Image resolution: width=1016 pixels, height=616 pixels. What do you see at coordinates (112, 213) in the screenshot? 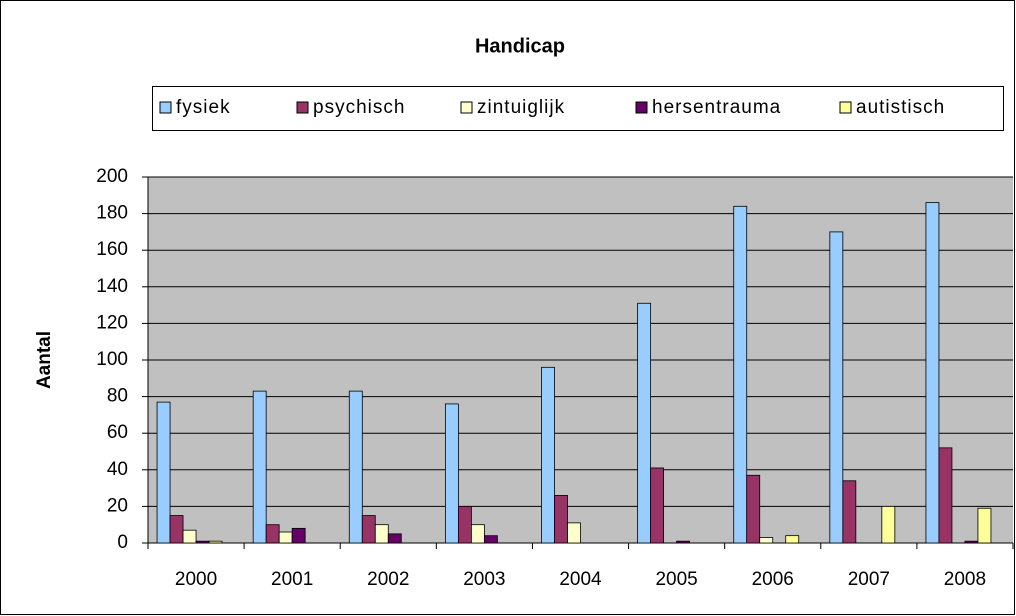
I see `y-tick-label: 180` at bounding box center [112, 213].